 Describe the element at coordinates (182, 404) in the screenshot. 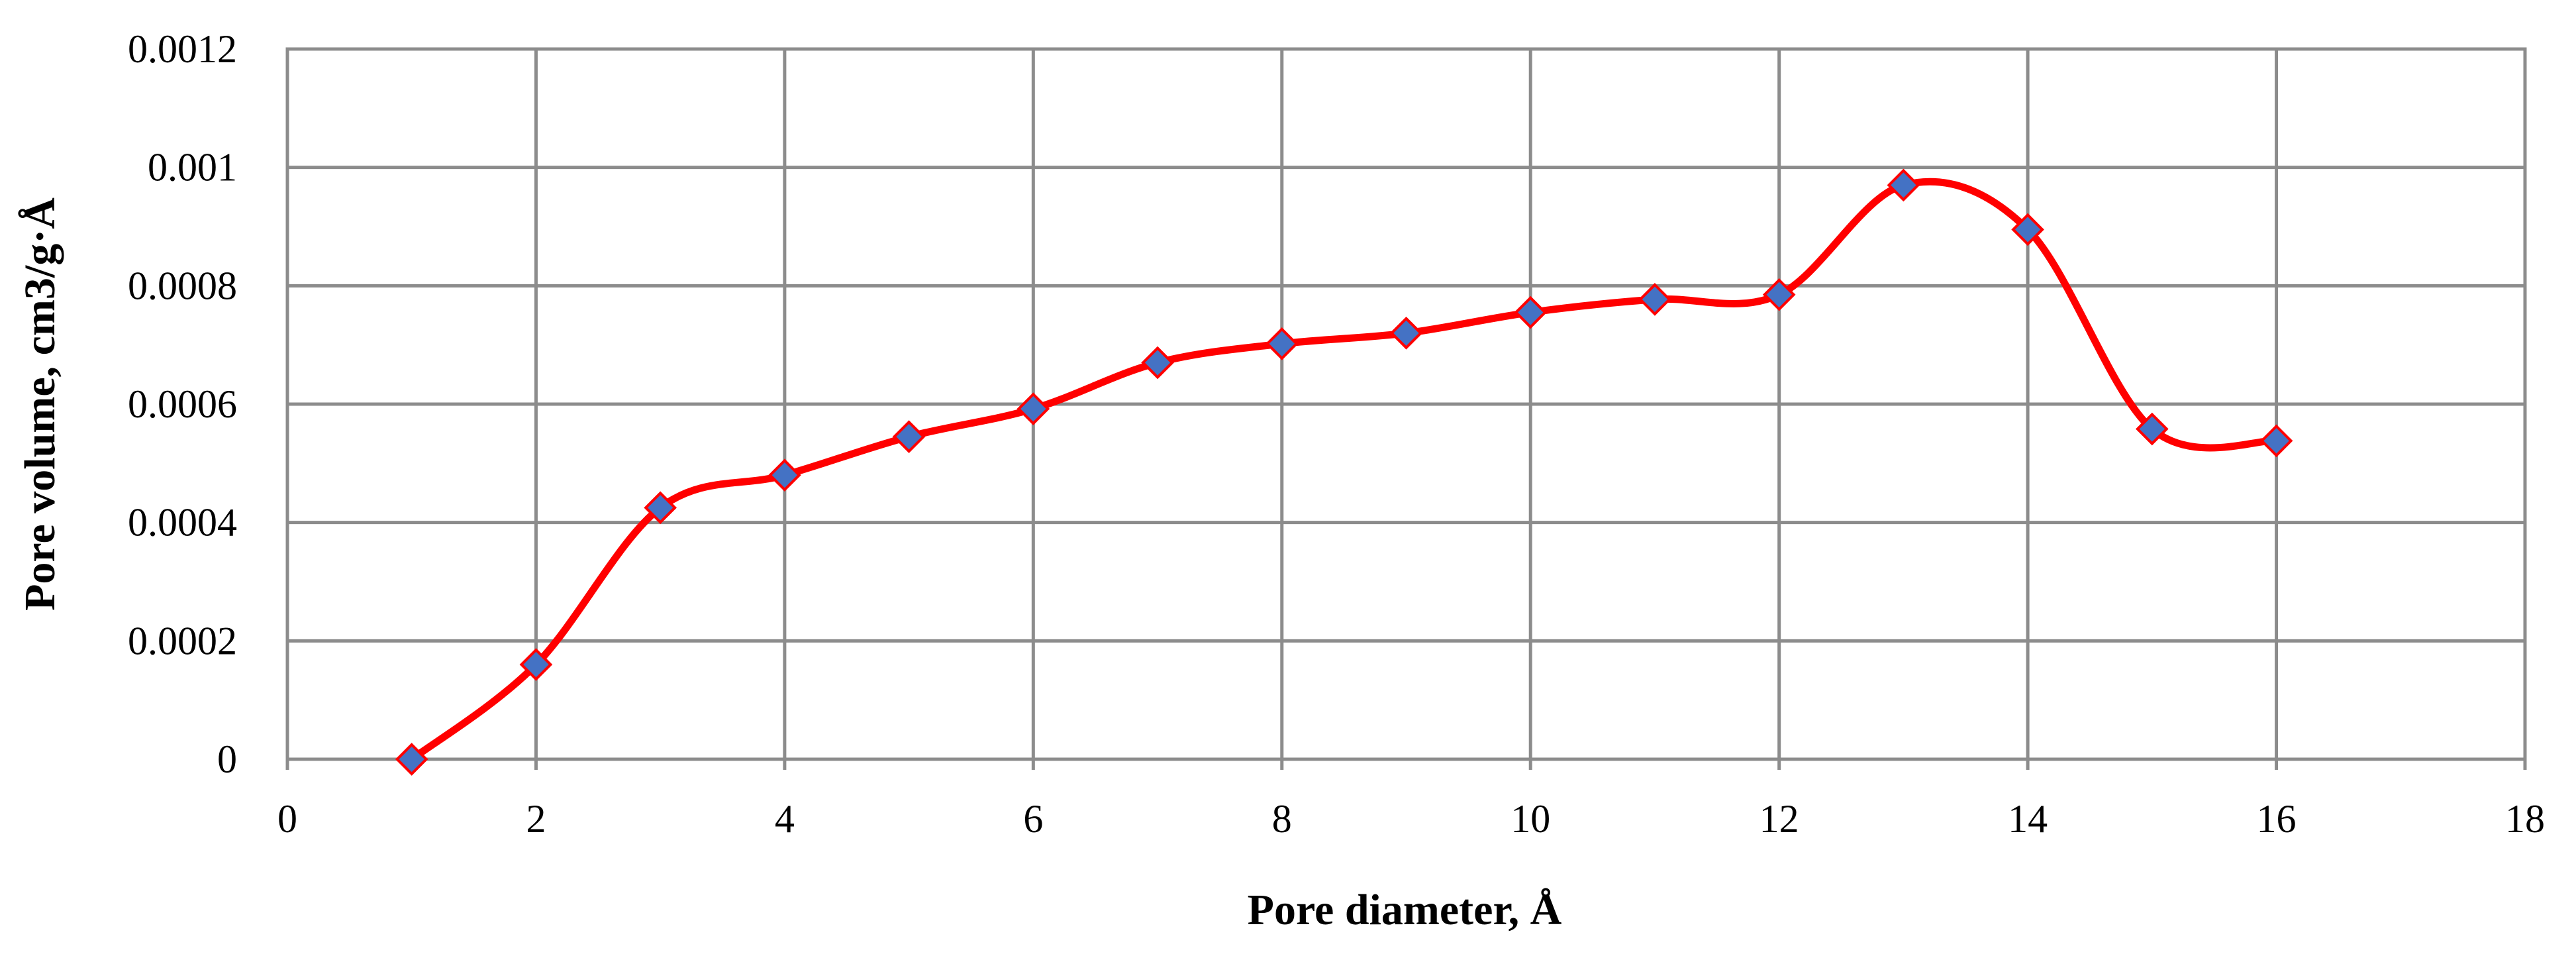

I see `y-tick-label: 0.0006` at that location.